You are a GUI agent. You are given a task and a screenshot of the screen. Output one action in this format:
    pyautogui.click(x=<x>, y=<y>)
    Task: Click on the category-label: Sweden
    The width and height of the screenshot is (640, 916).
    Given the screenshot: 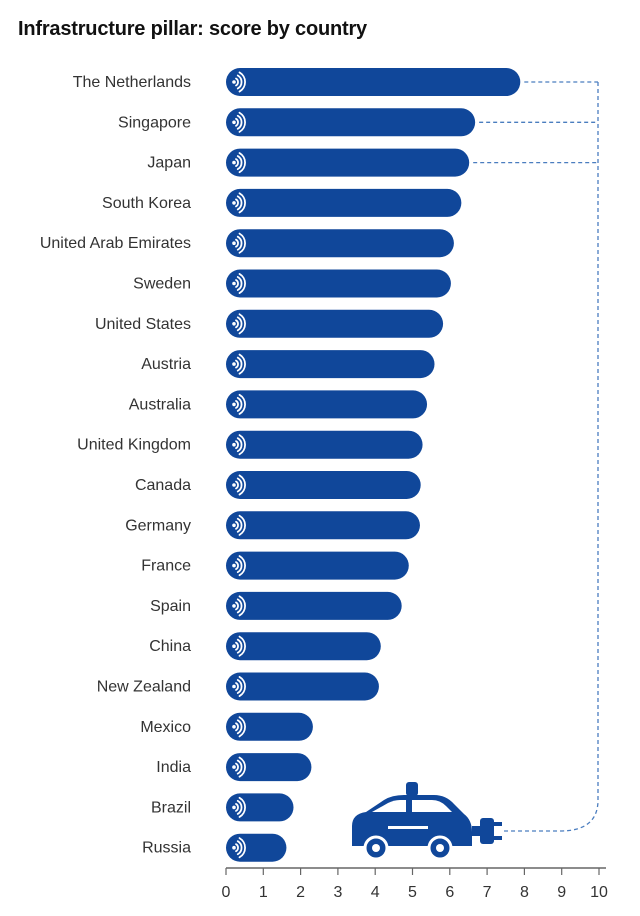 What is the action you would take?
    pyautogui.click(x=162, y=284)
    